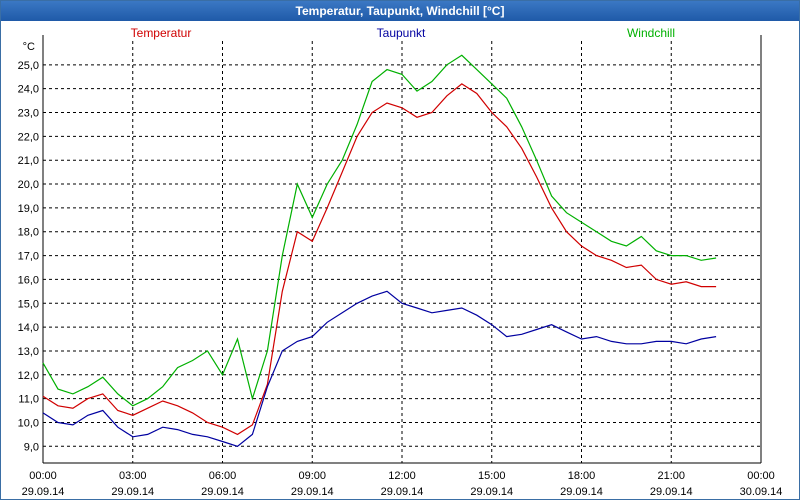 This screenshot has width=800, height=500. Describe the element at coordinates (29, 47) in the screenshot. I see `y-axis-label: °C` at that location.